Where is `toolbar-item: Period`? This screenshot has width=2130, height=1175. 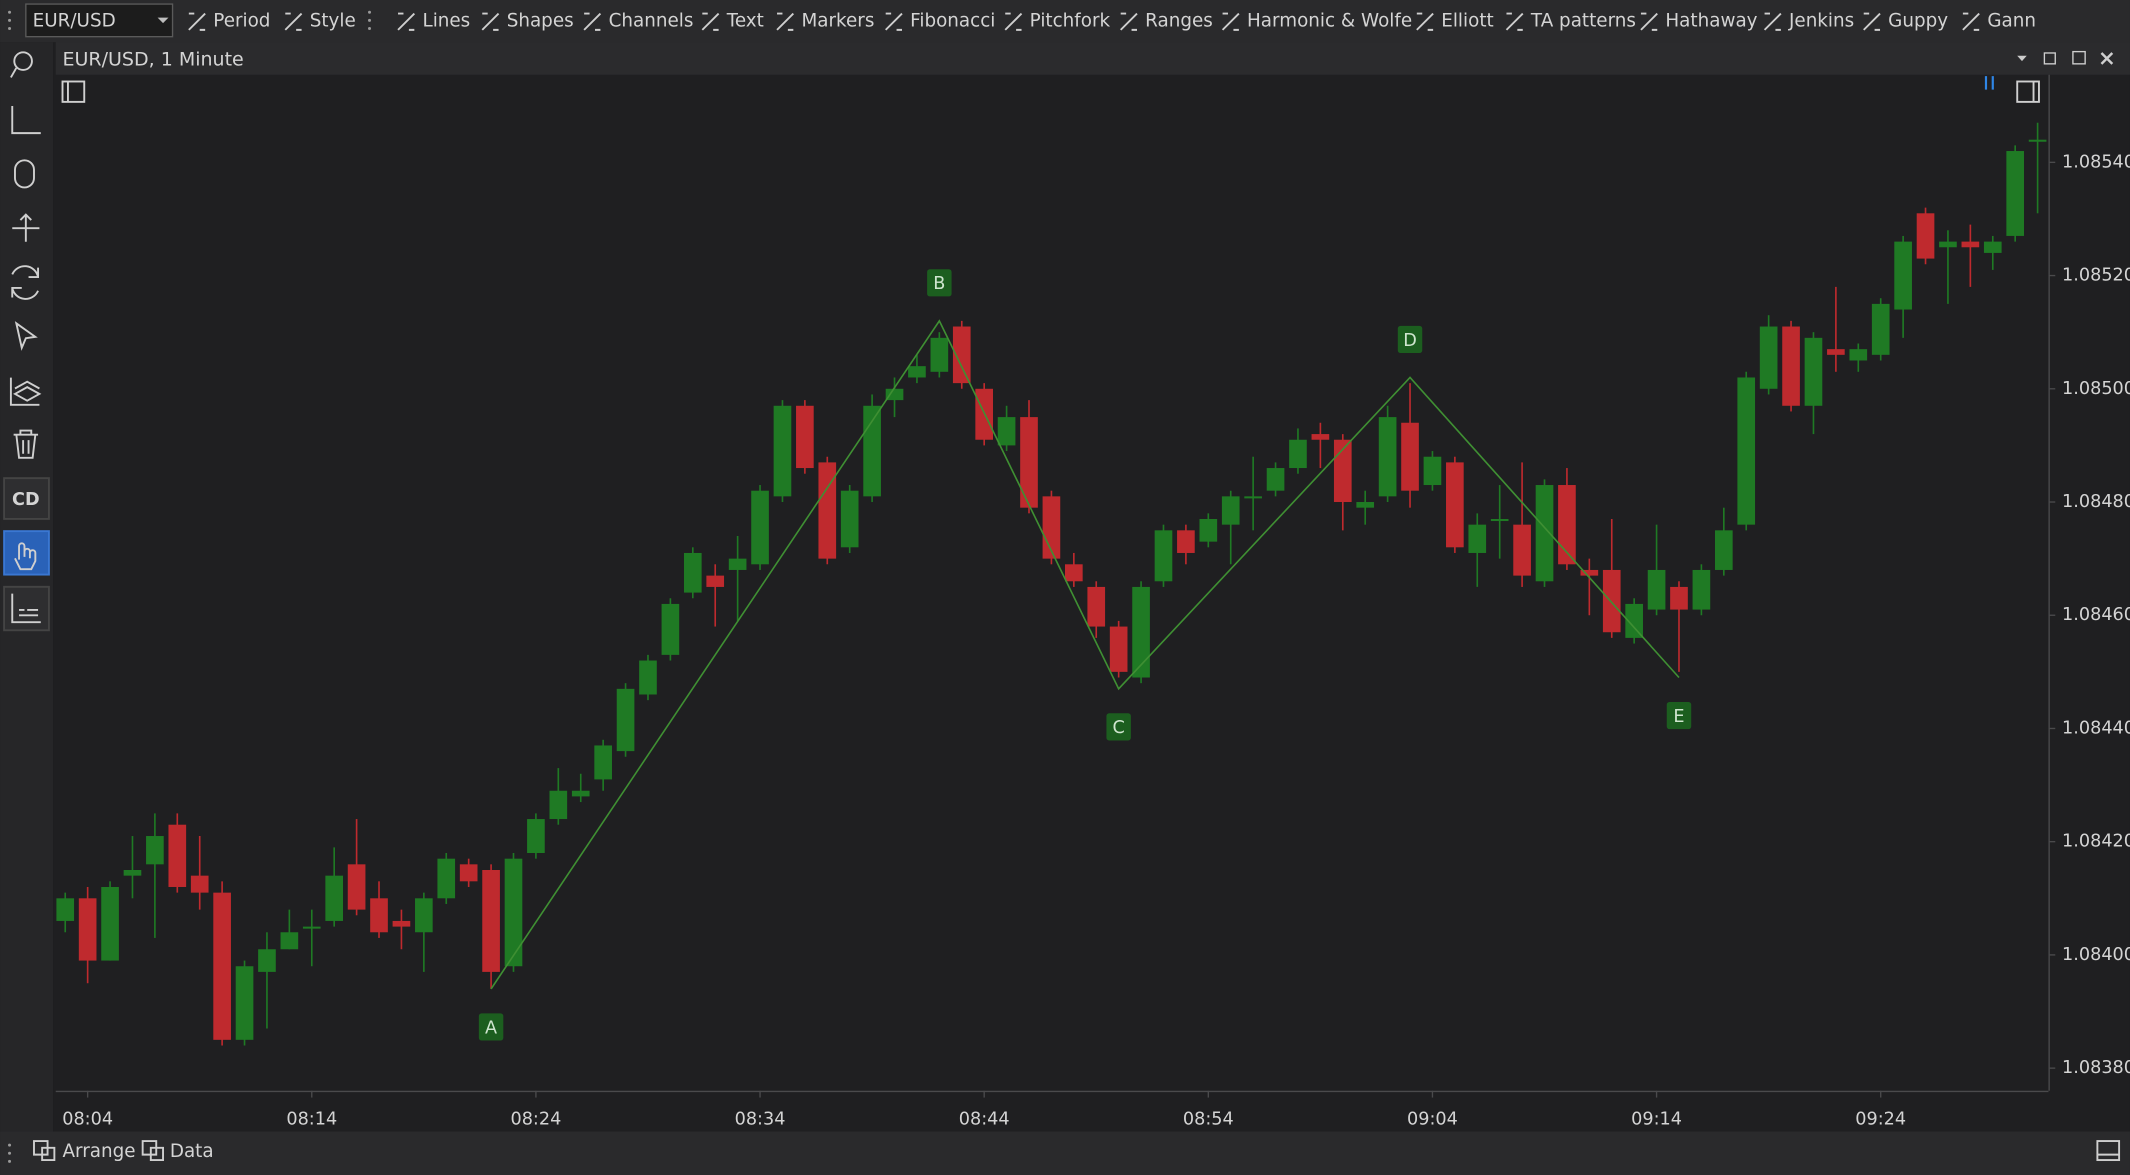 toolbar-item: Period is located at coordinates (241, 21).